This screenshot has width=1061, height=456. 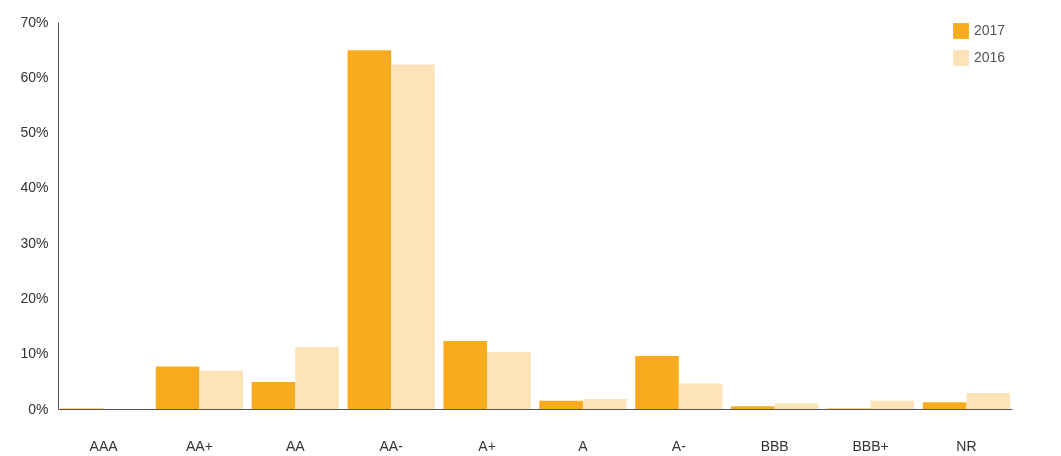 What do you see at coordinates (34, 76) in the screenshot?
I see `y-tick-label: 60%` at bounding box center [34, 76].